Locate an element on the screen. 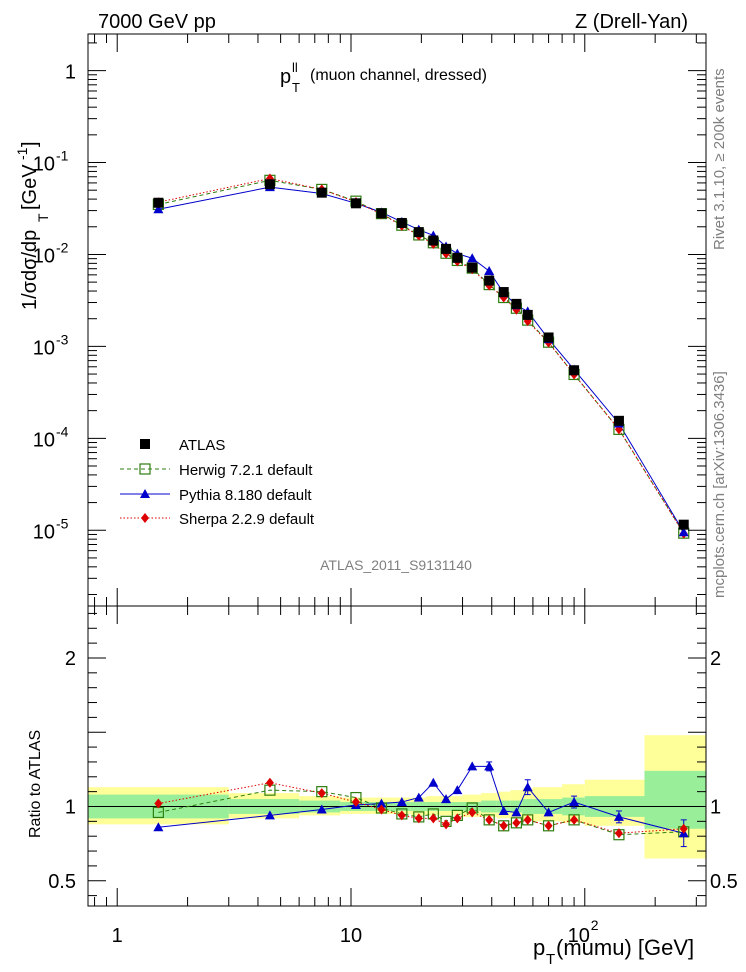  ratio-y-tick-label: 0.5 is located at coordinates (62, 882).